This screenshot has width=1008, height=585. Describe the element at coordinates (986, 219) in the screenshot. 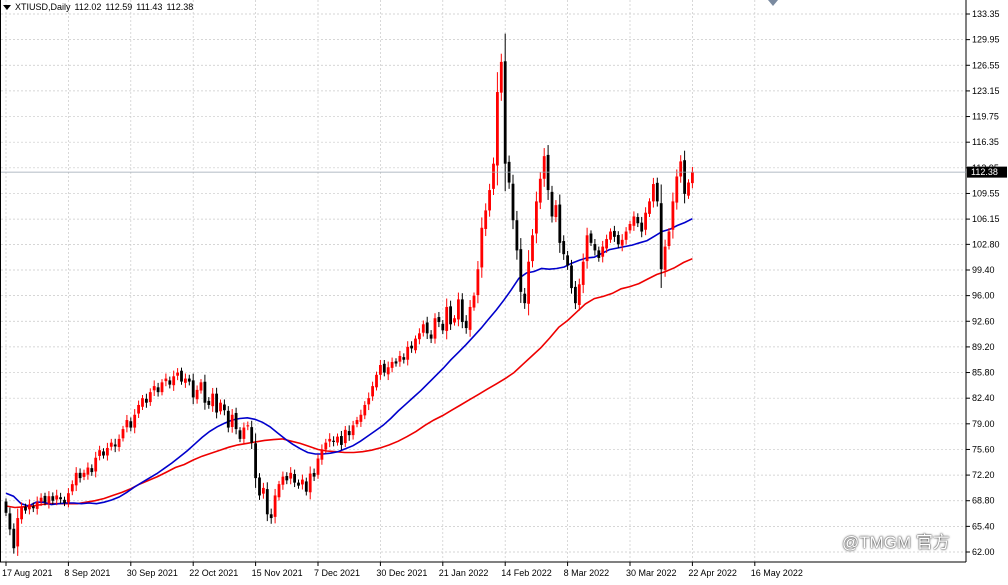

I see `y-tick-label: 106.15` at that location.